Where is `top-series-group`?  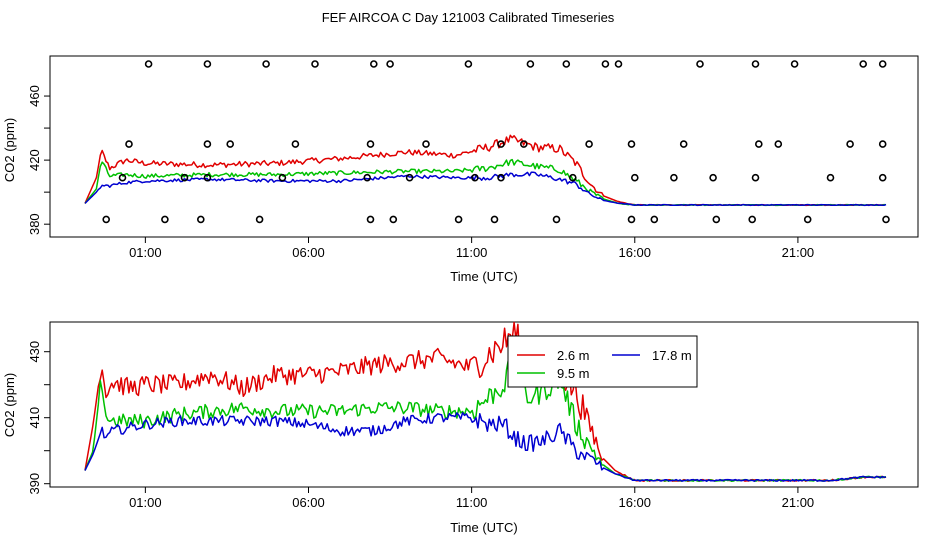 top-series-group is located at coordinates (485, 170).